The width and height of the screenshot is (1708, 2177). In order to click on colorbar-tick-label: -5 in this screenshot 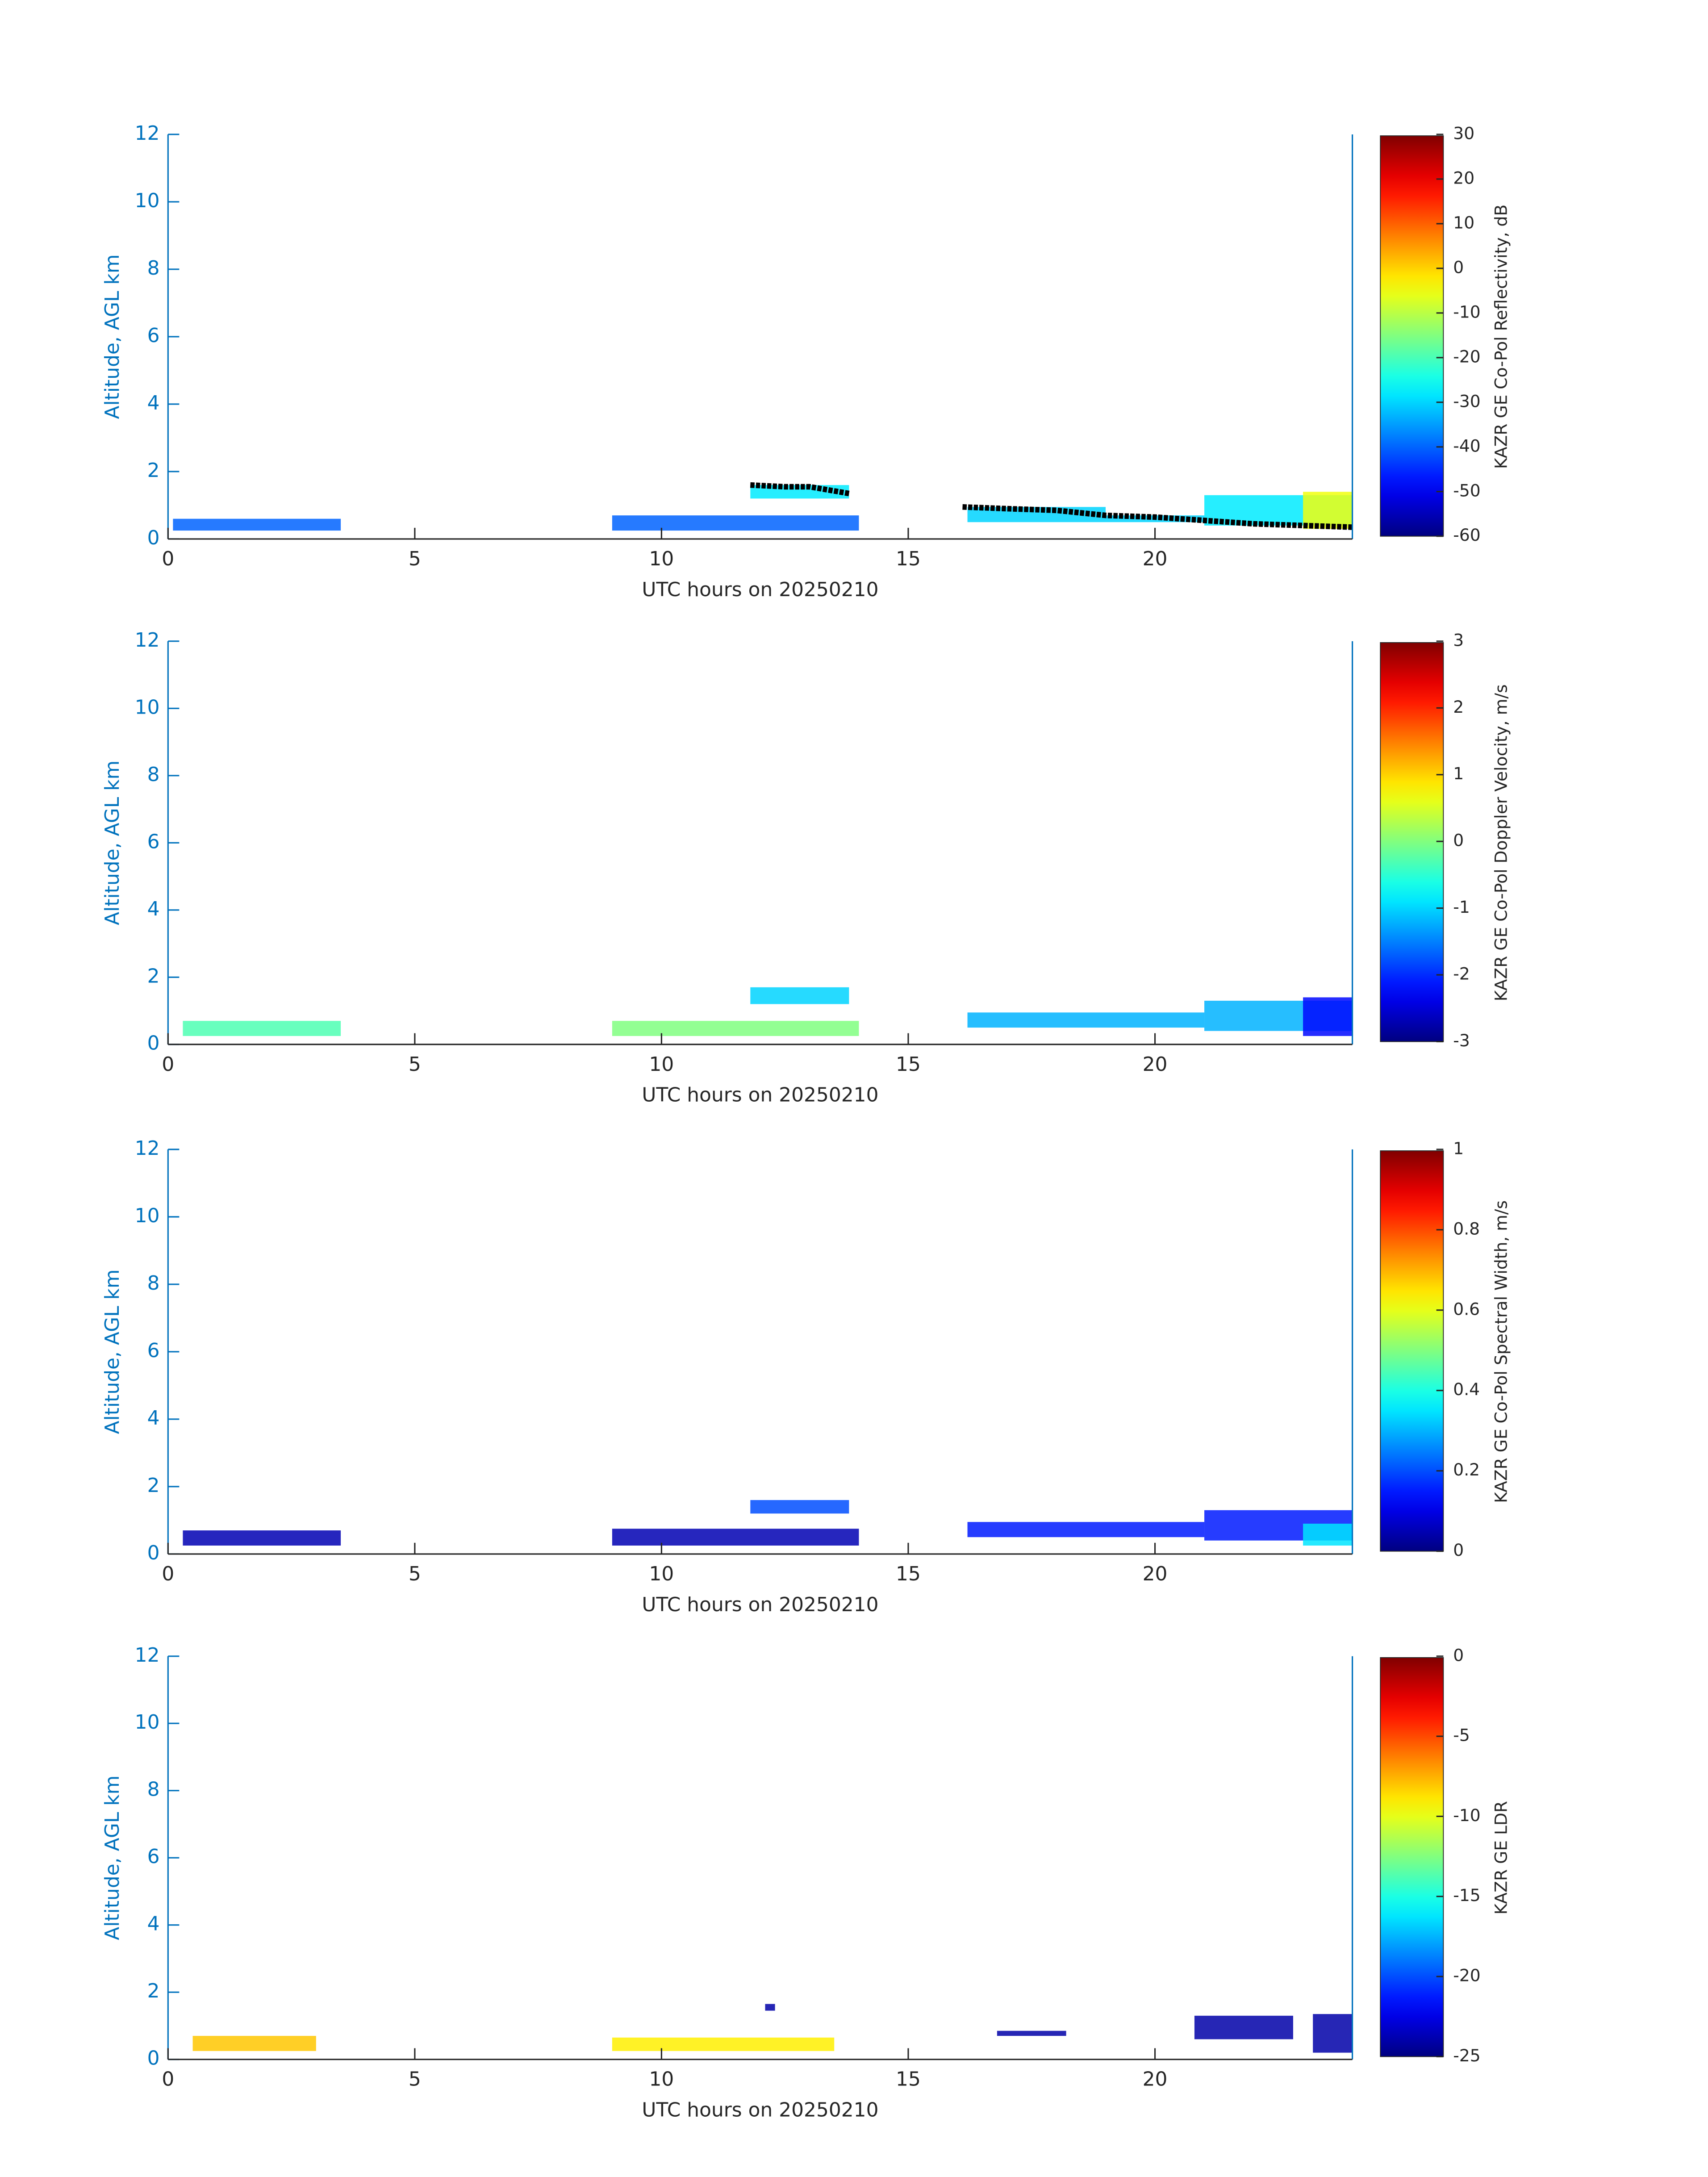, I will do `click(1461, 1735)`.